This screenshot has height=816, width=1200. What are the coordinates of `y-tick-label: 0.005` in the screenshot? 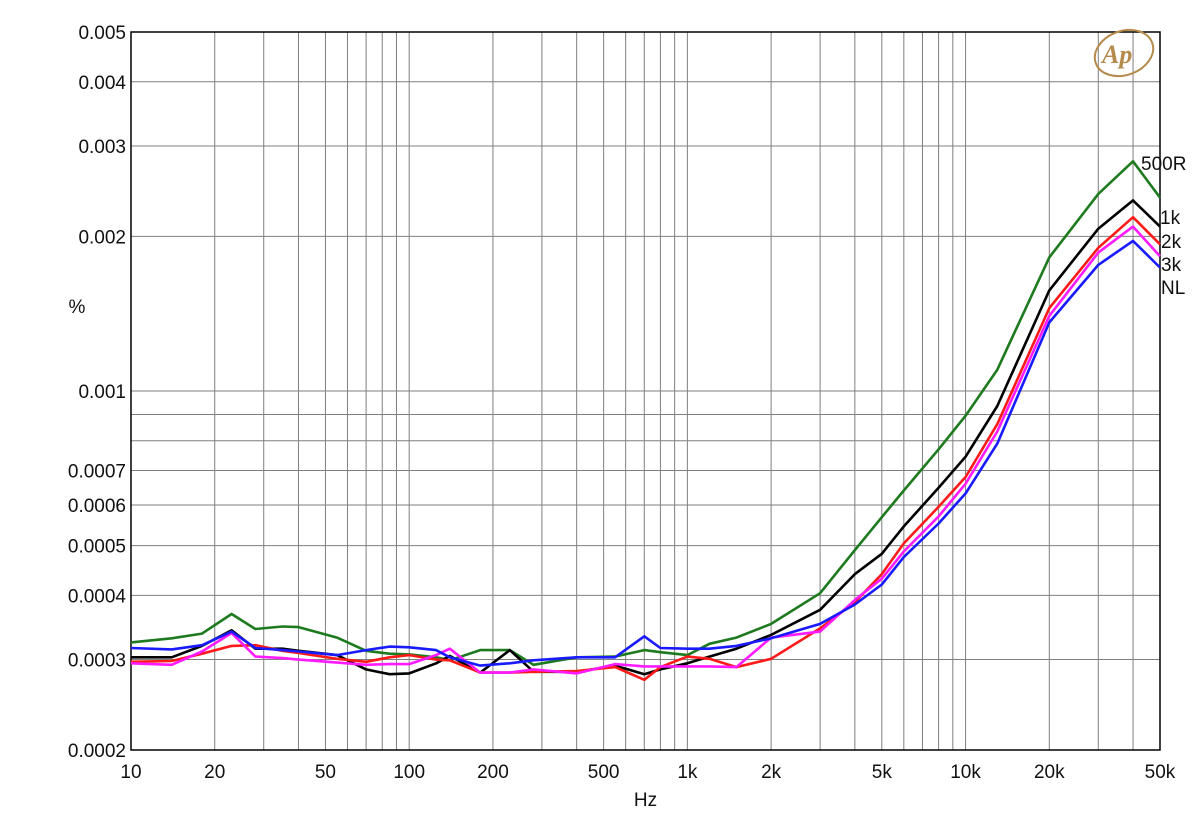 It's located at (102, 33).